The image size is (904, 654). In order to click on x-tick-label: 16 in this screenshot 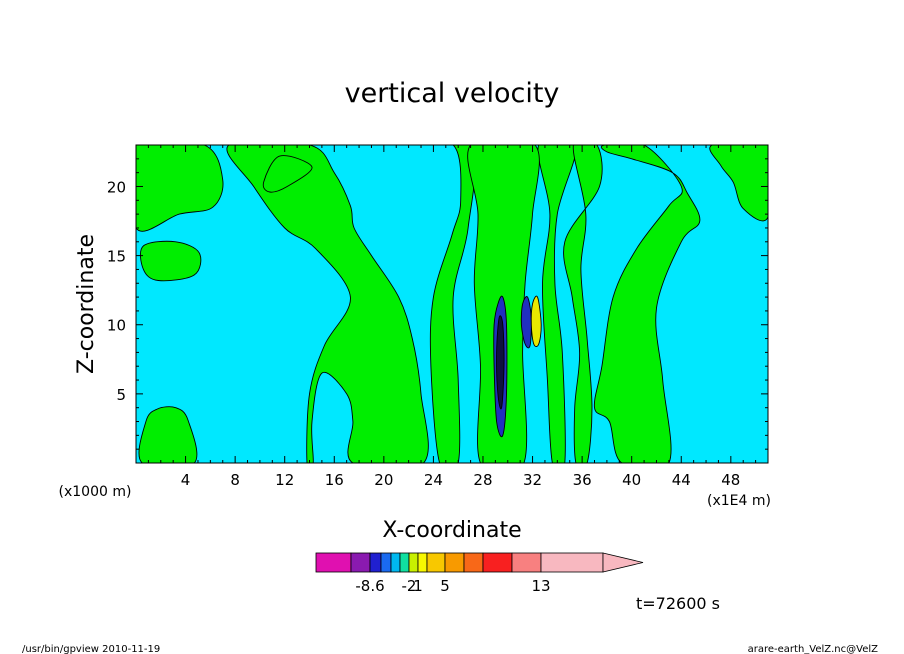, I will do `click(334, 480)`.